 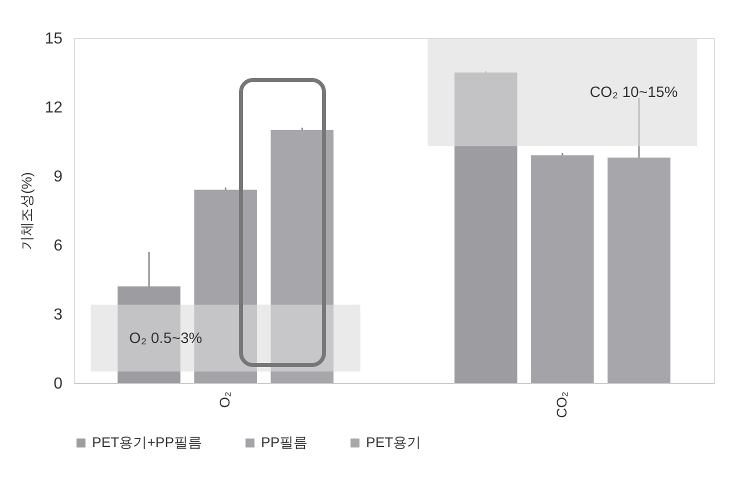 What do you see at coordinates (394, 442) in the screenshot?
I see `legend-label: PET용기` at bounding box center [394, 442].